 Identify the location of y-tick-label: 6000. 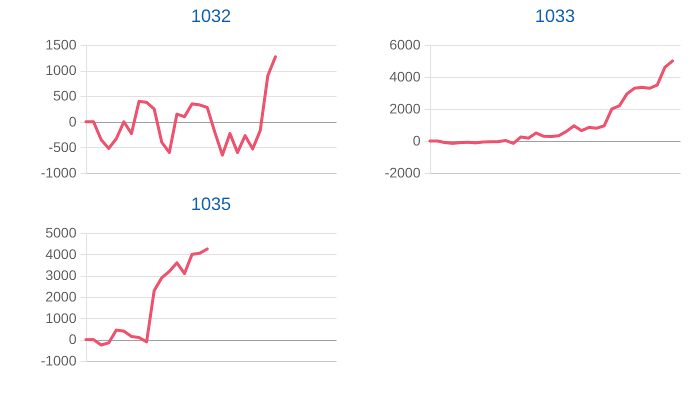
(405, 44).